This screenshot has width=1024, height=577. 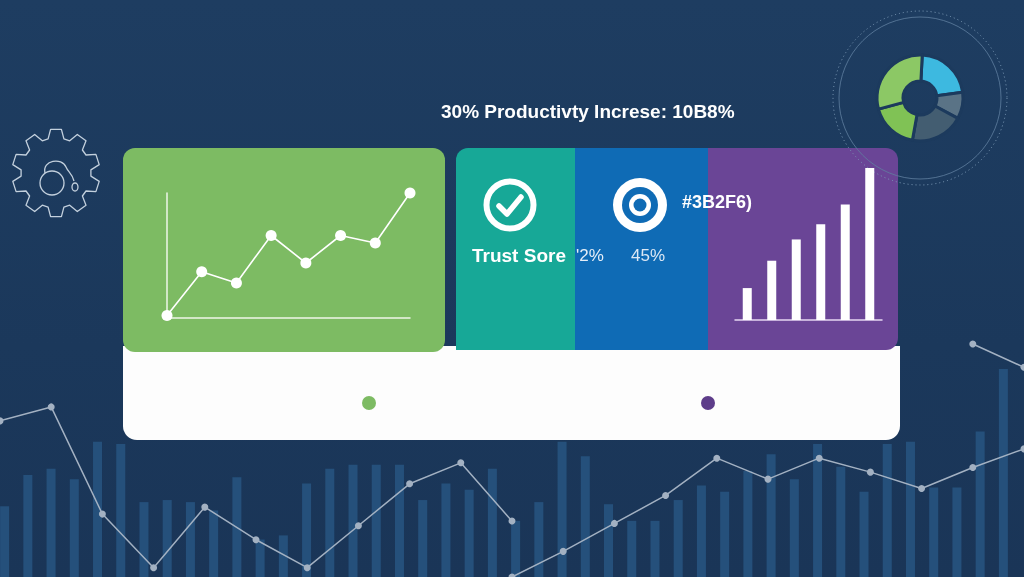 I want to click on text: '2%, so click(x=590, y=256).